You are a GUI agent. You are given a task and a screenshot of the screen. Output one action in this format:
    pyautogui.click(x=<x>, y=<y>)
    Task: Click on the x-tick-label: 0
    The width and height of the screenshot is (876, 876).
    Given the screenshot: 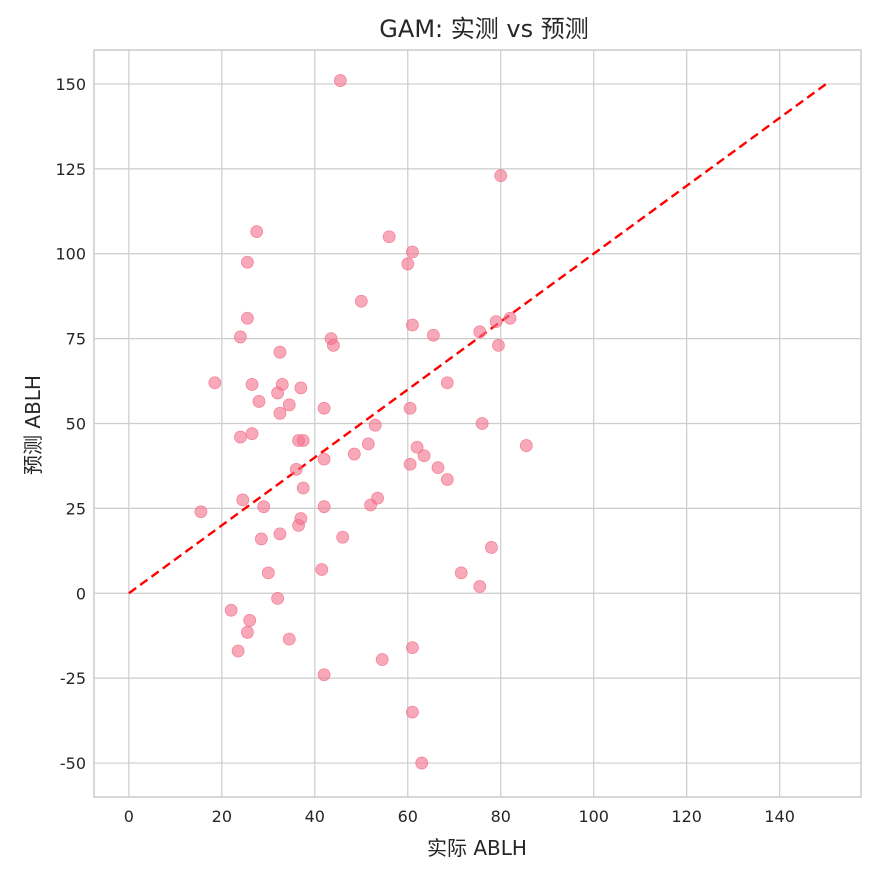 What is the action you would take?
    pyautogui.click(x=129, y=816)
    